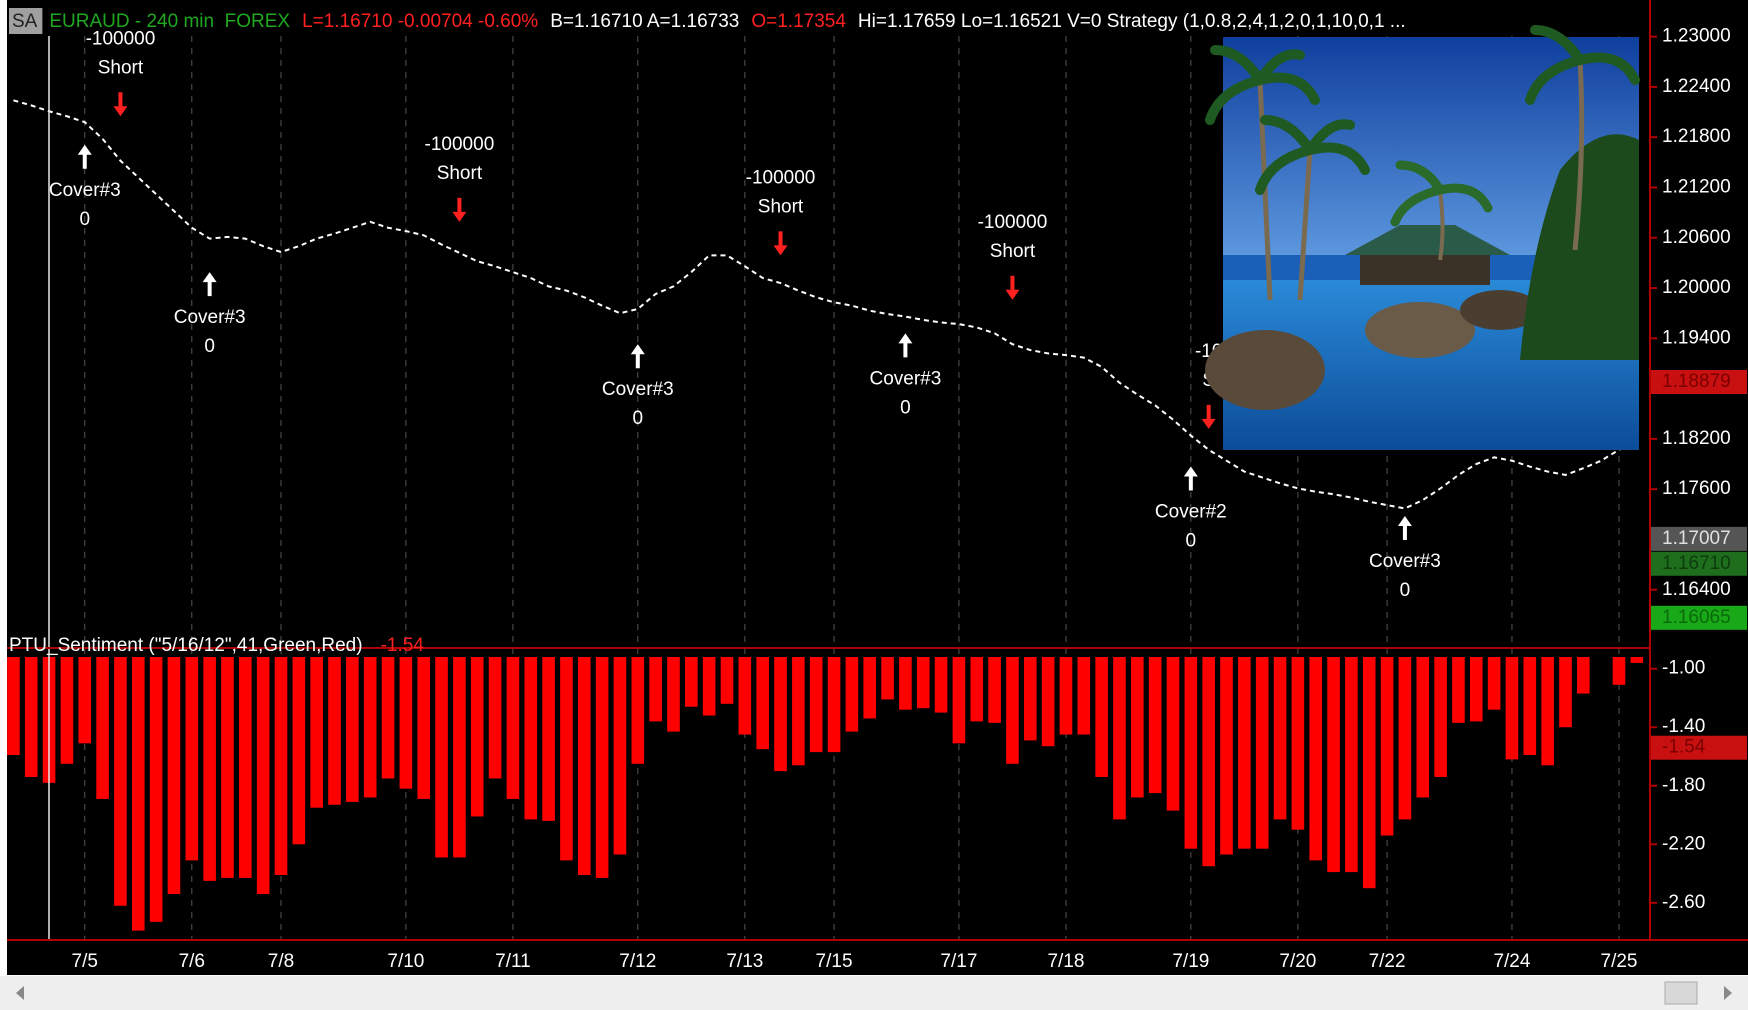  I want to click on x-tick-label: 7/10, so click(405, 961).